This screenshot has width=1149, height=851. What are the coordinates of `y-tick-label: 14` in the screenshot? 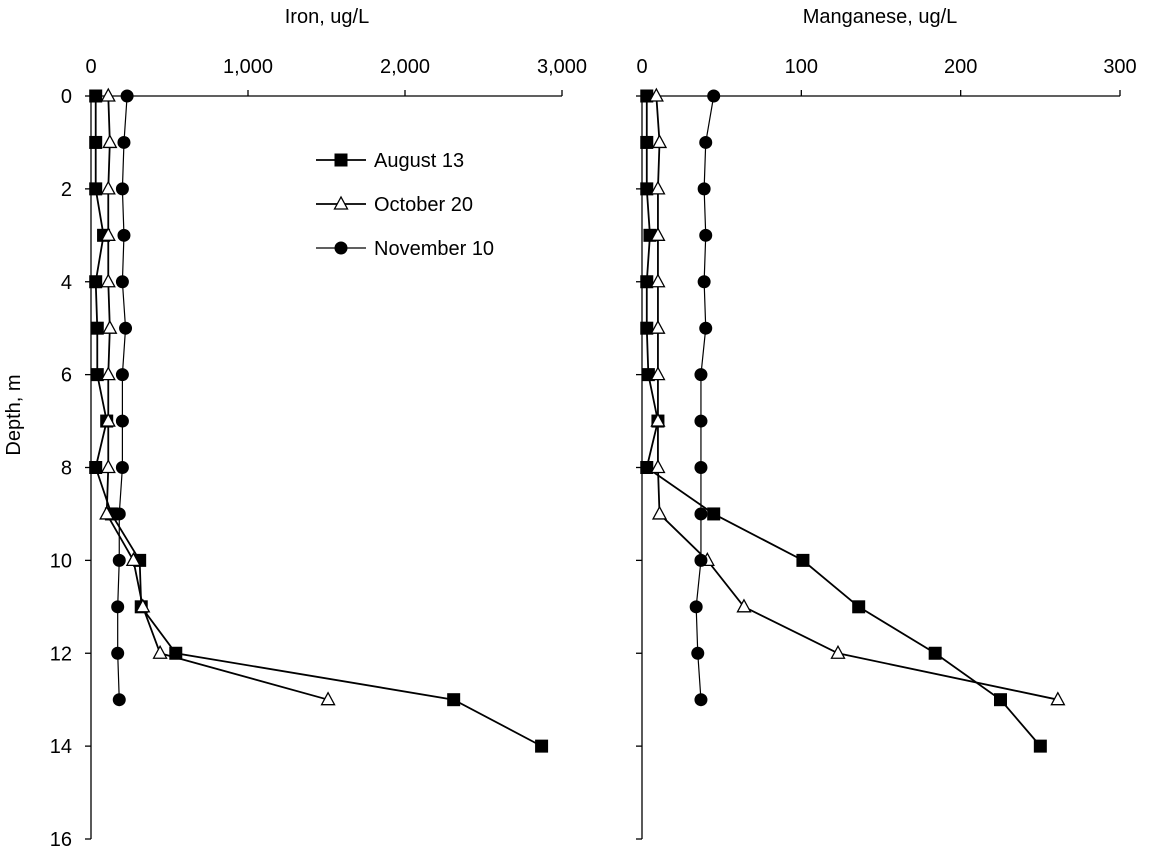 It's located at (61, 747).